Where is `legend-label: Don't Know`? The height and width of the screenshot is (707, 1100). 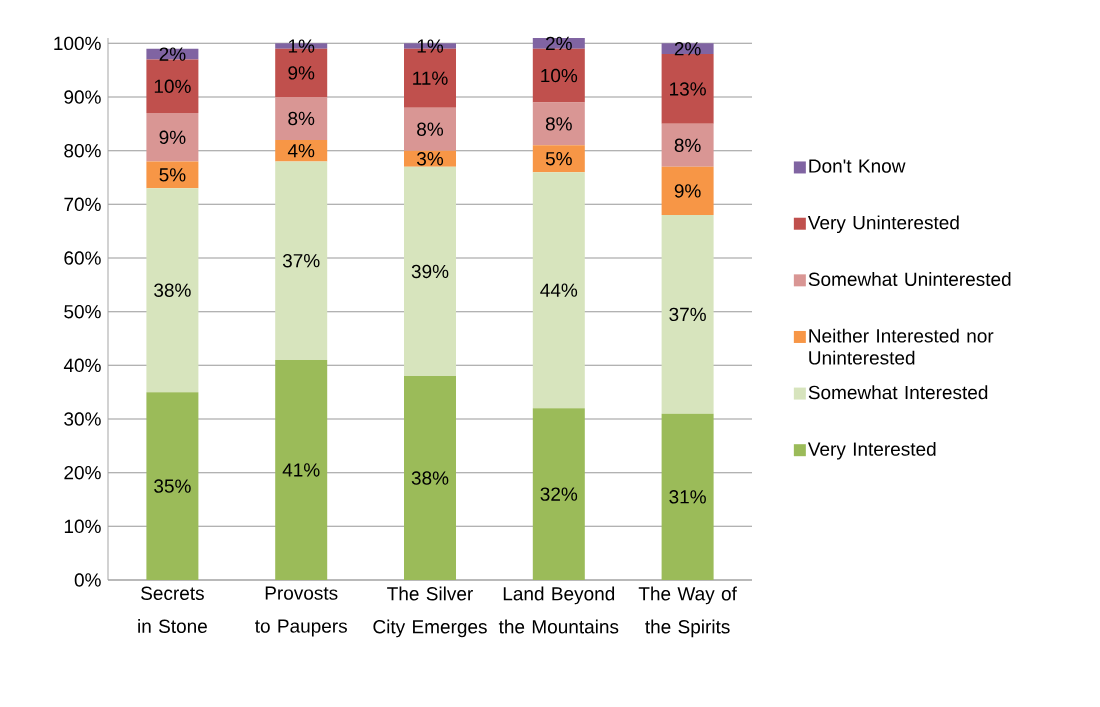 legend-label: Don't Know is located at coordinates (857, 166).